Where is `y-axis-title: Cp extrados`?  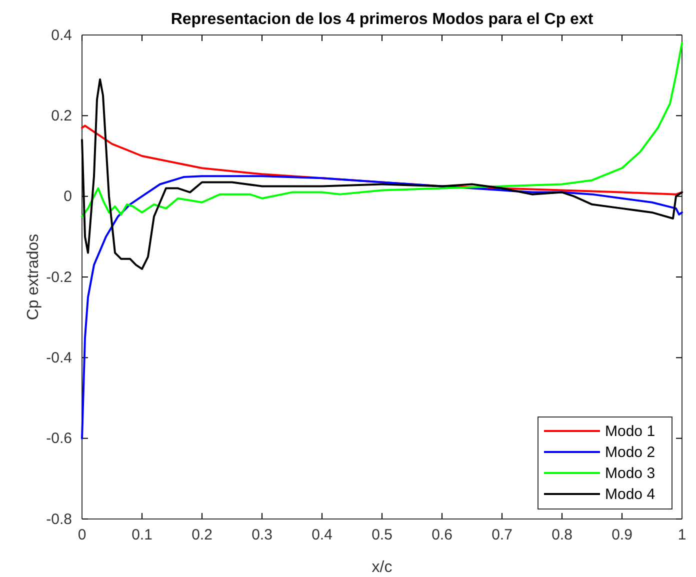 y-axis-title: Cp extrados is located at coordinates (33, 277).